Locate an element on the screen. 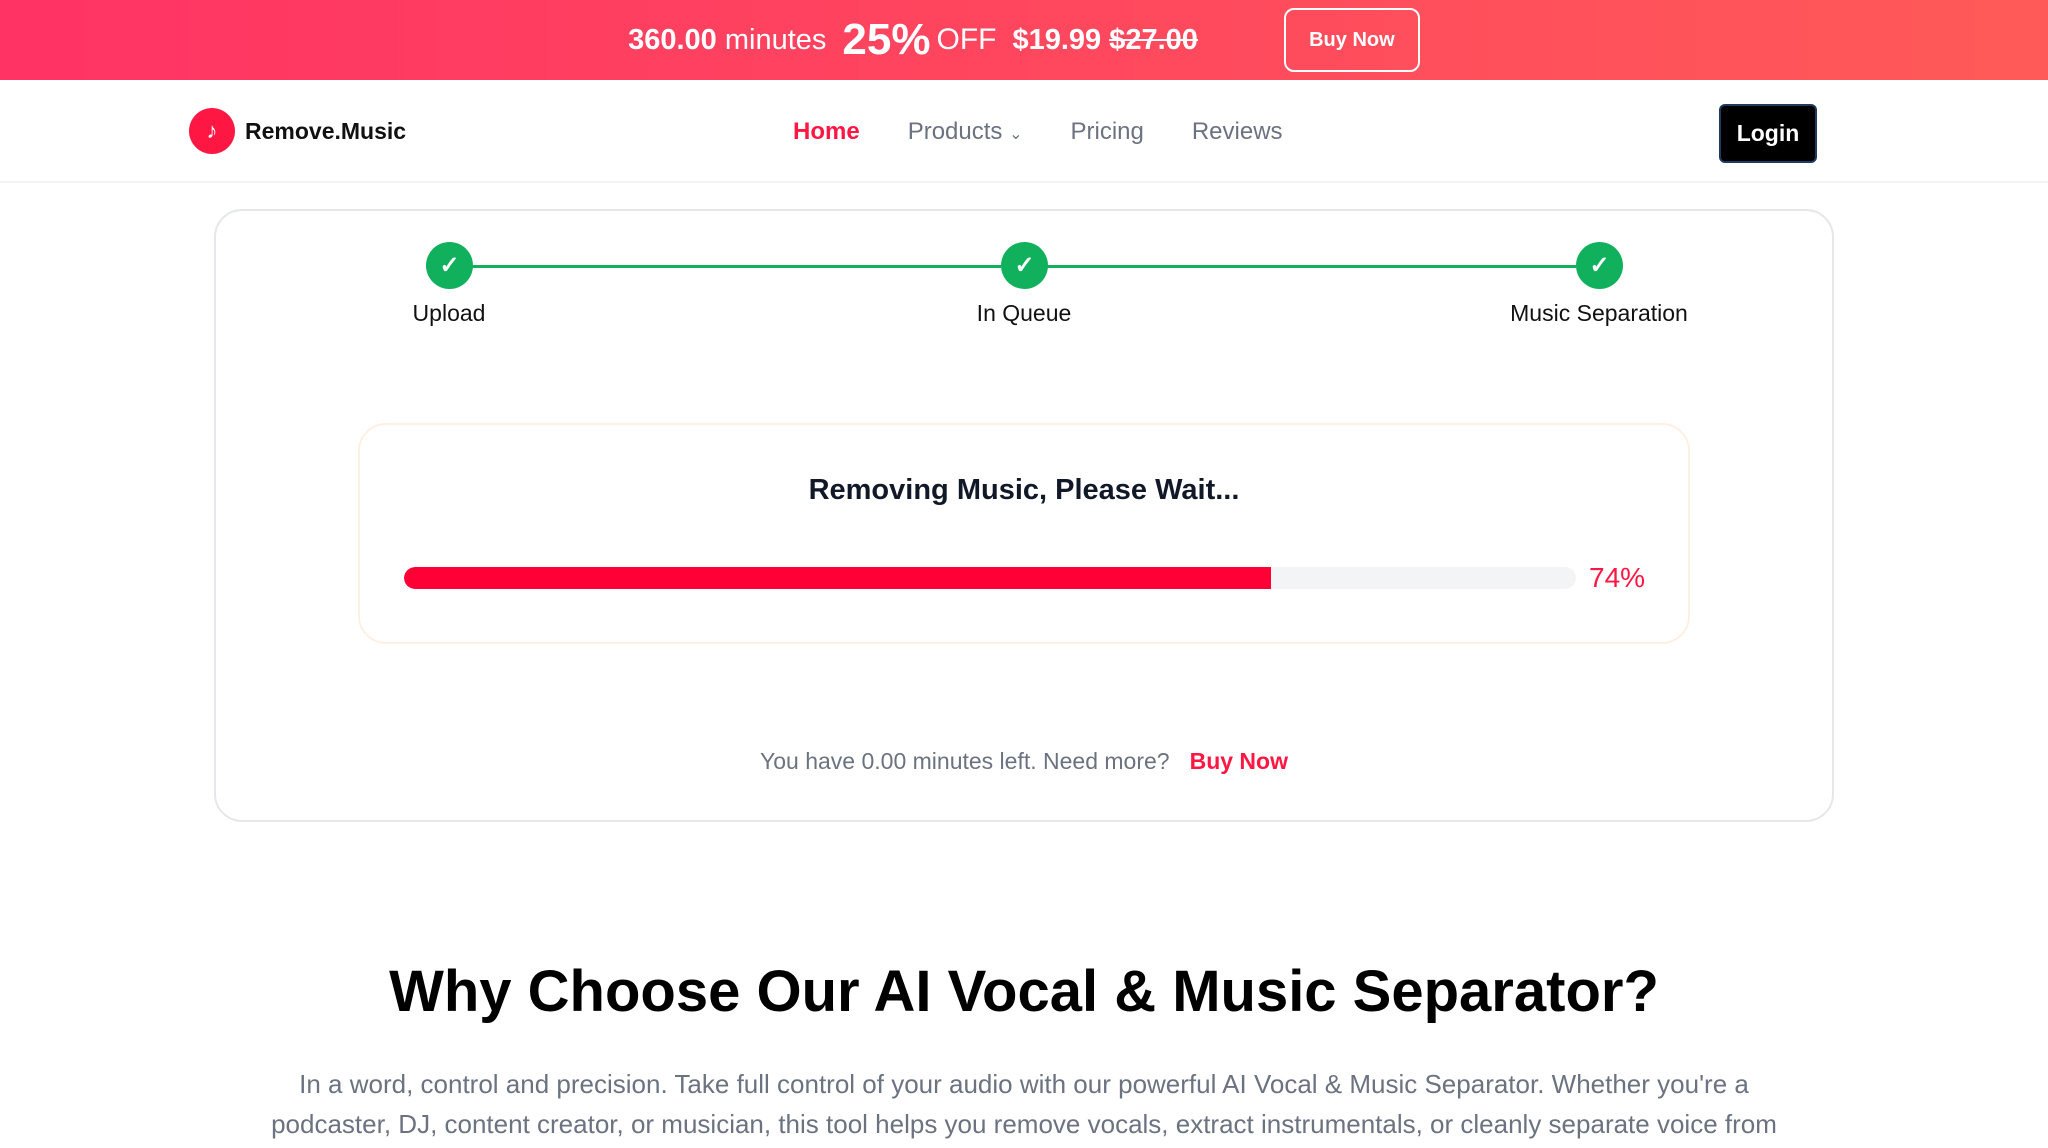 Image resolution: width=2048 pixels, height=1148 pixels. minutes-left-text: You have 0.00 minutes left. Need more? is located at coordinates (965, 761).